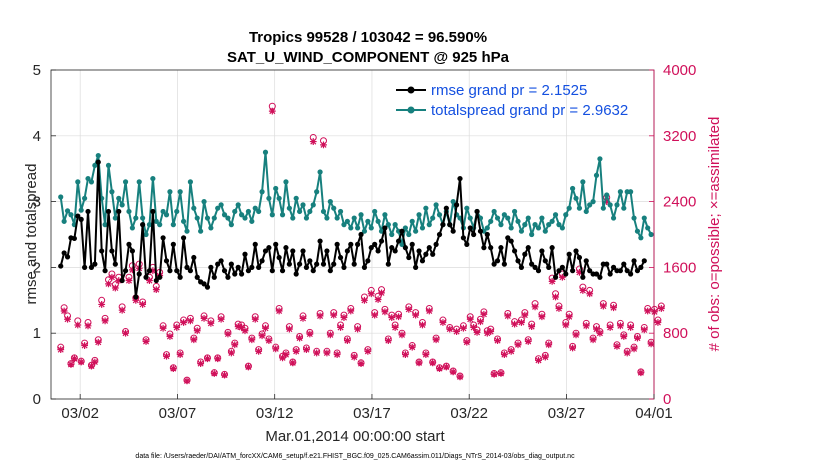  Describe the element at coordinates (37, 399) in the screenshot. I see `left-y-tick-label: 0` at that location.